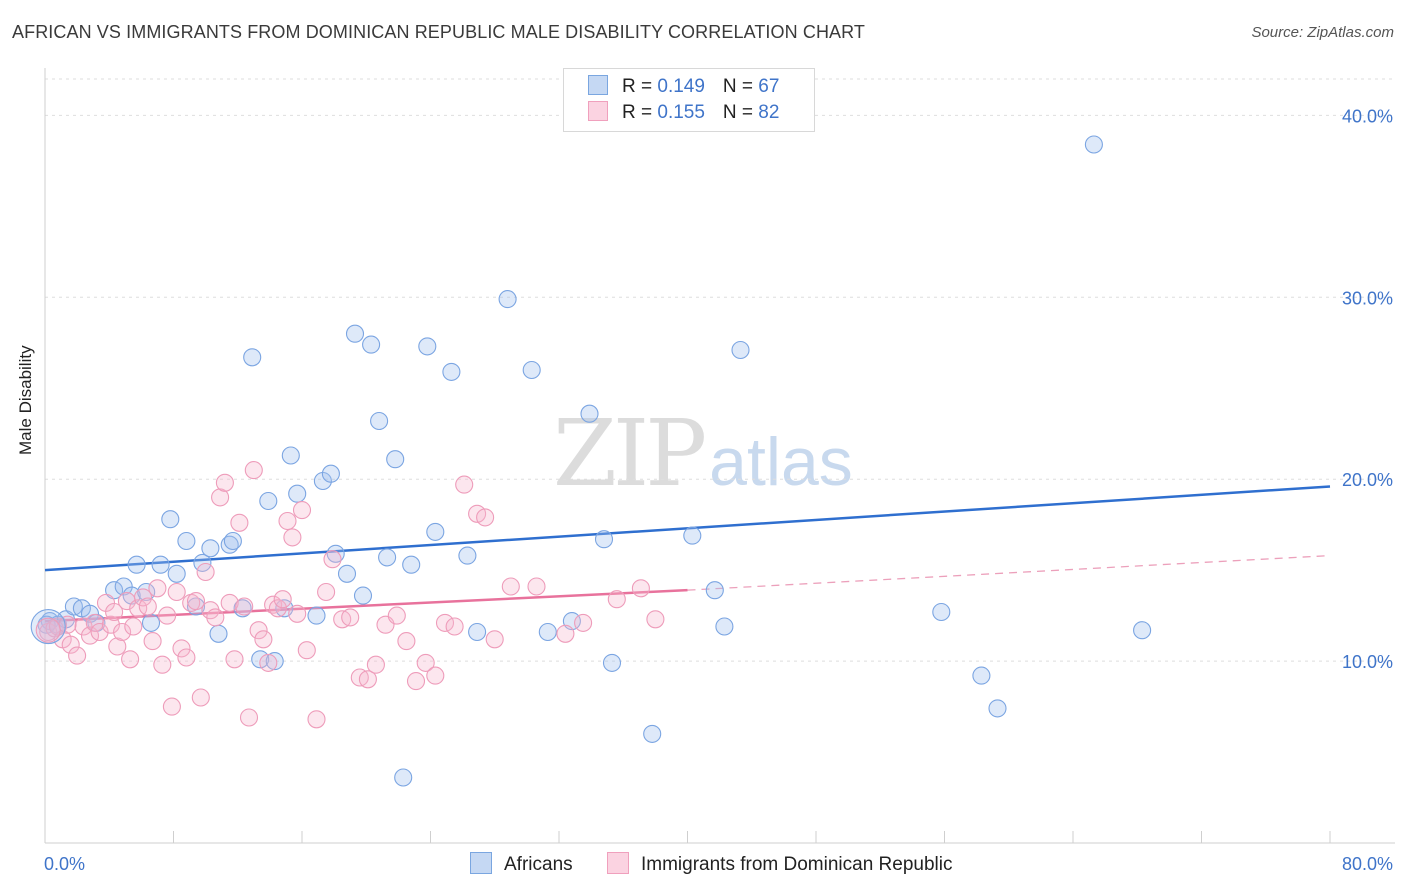  Describe the element at coordinates (1367, 480) in the screenshot. I see `y-tick-label: 20.0%` at that location.